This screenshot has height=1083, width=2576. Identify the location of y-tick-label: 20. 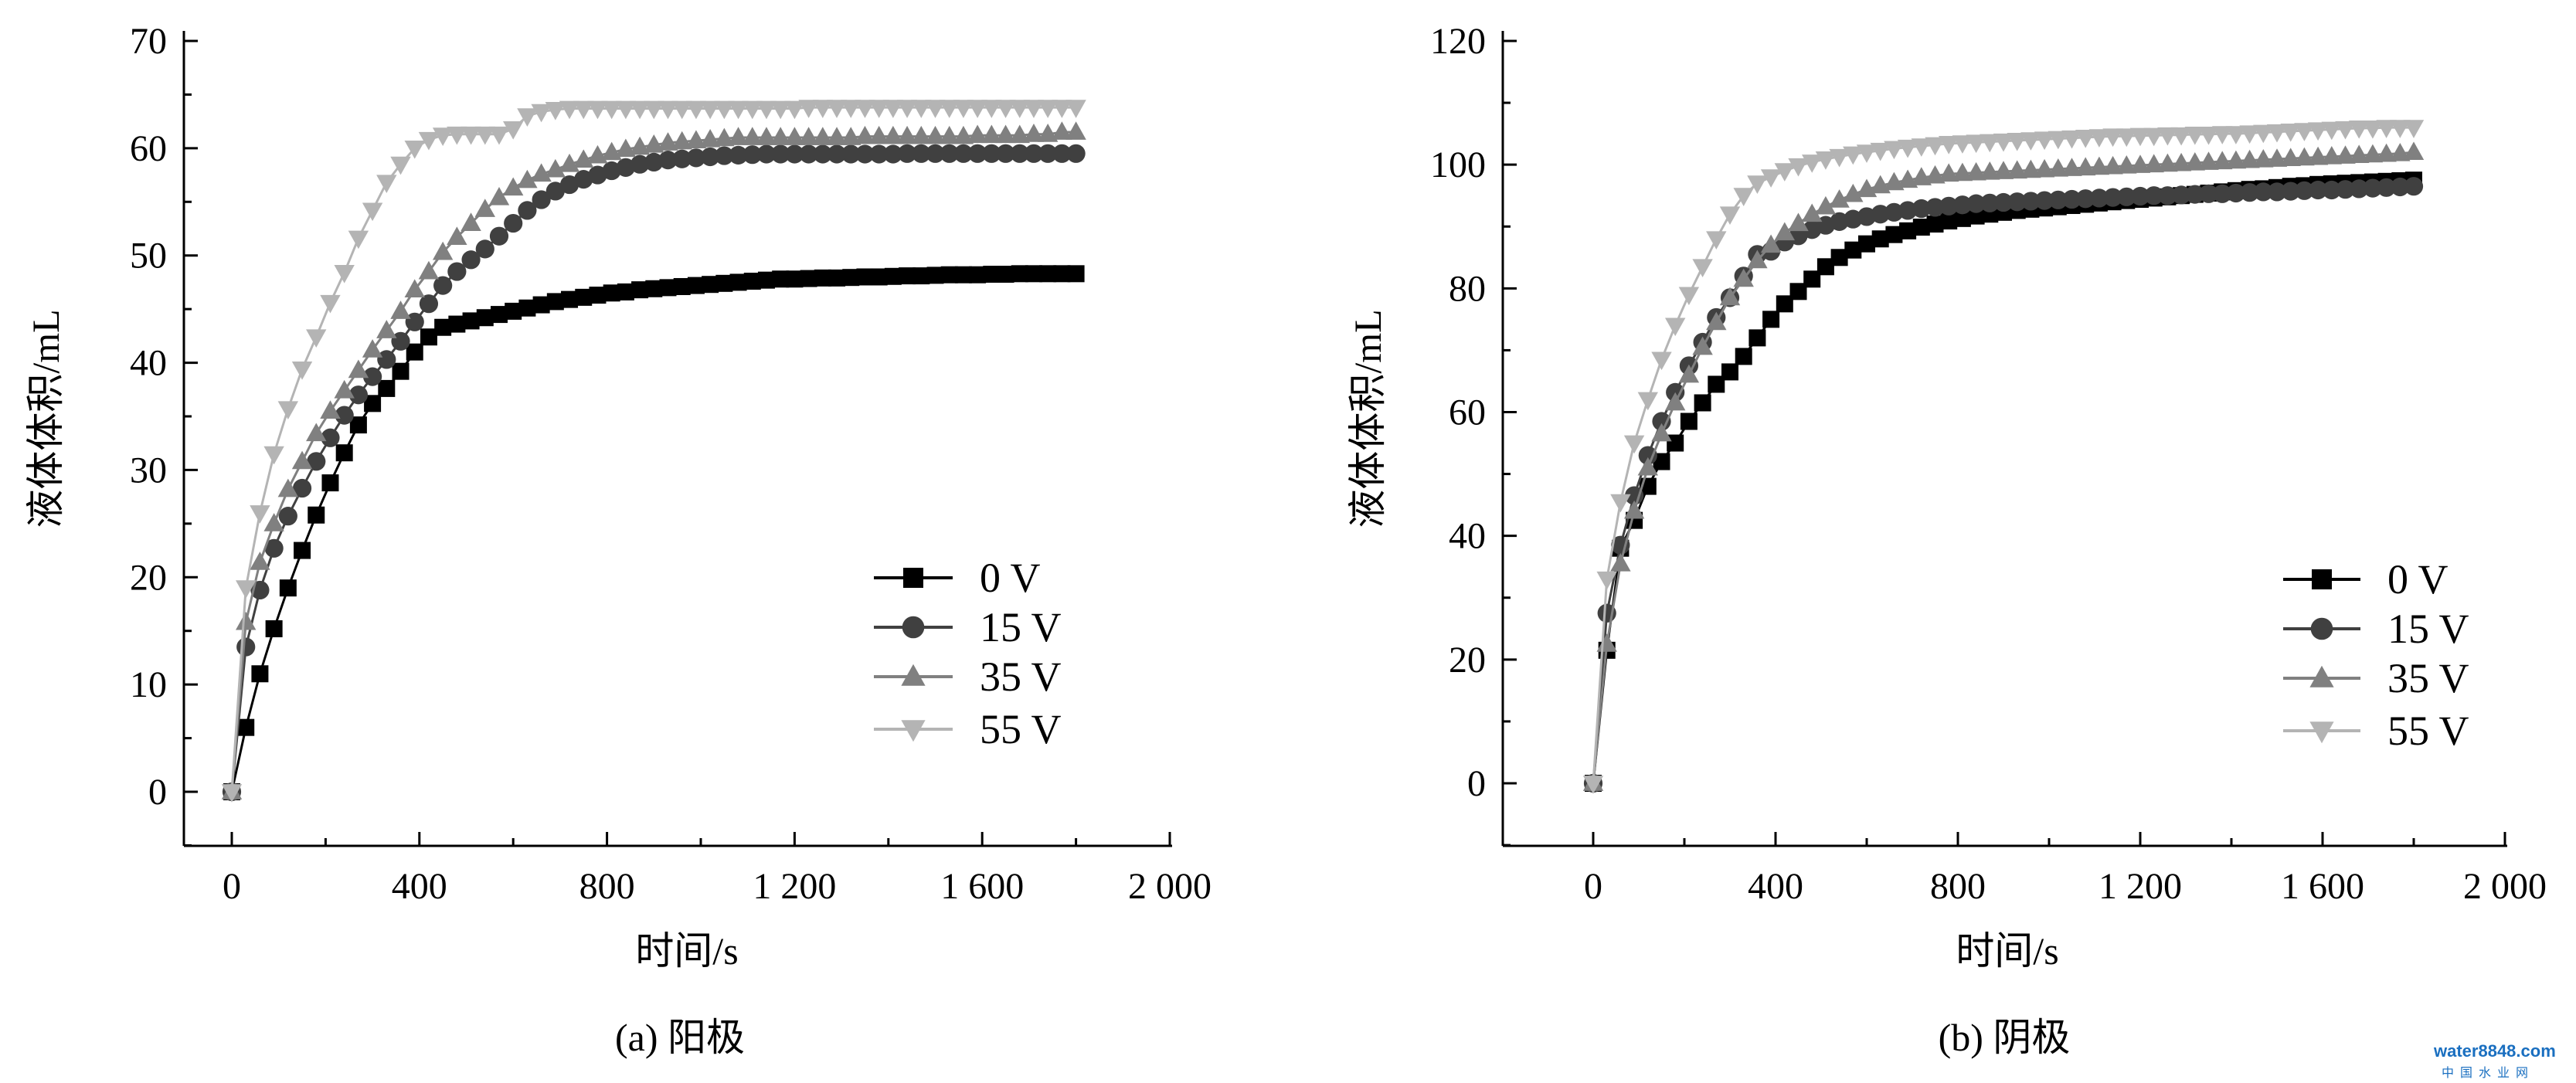
(1467, 661).